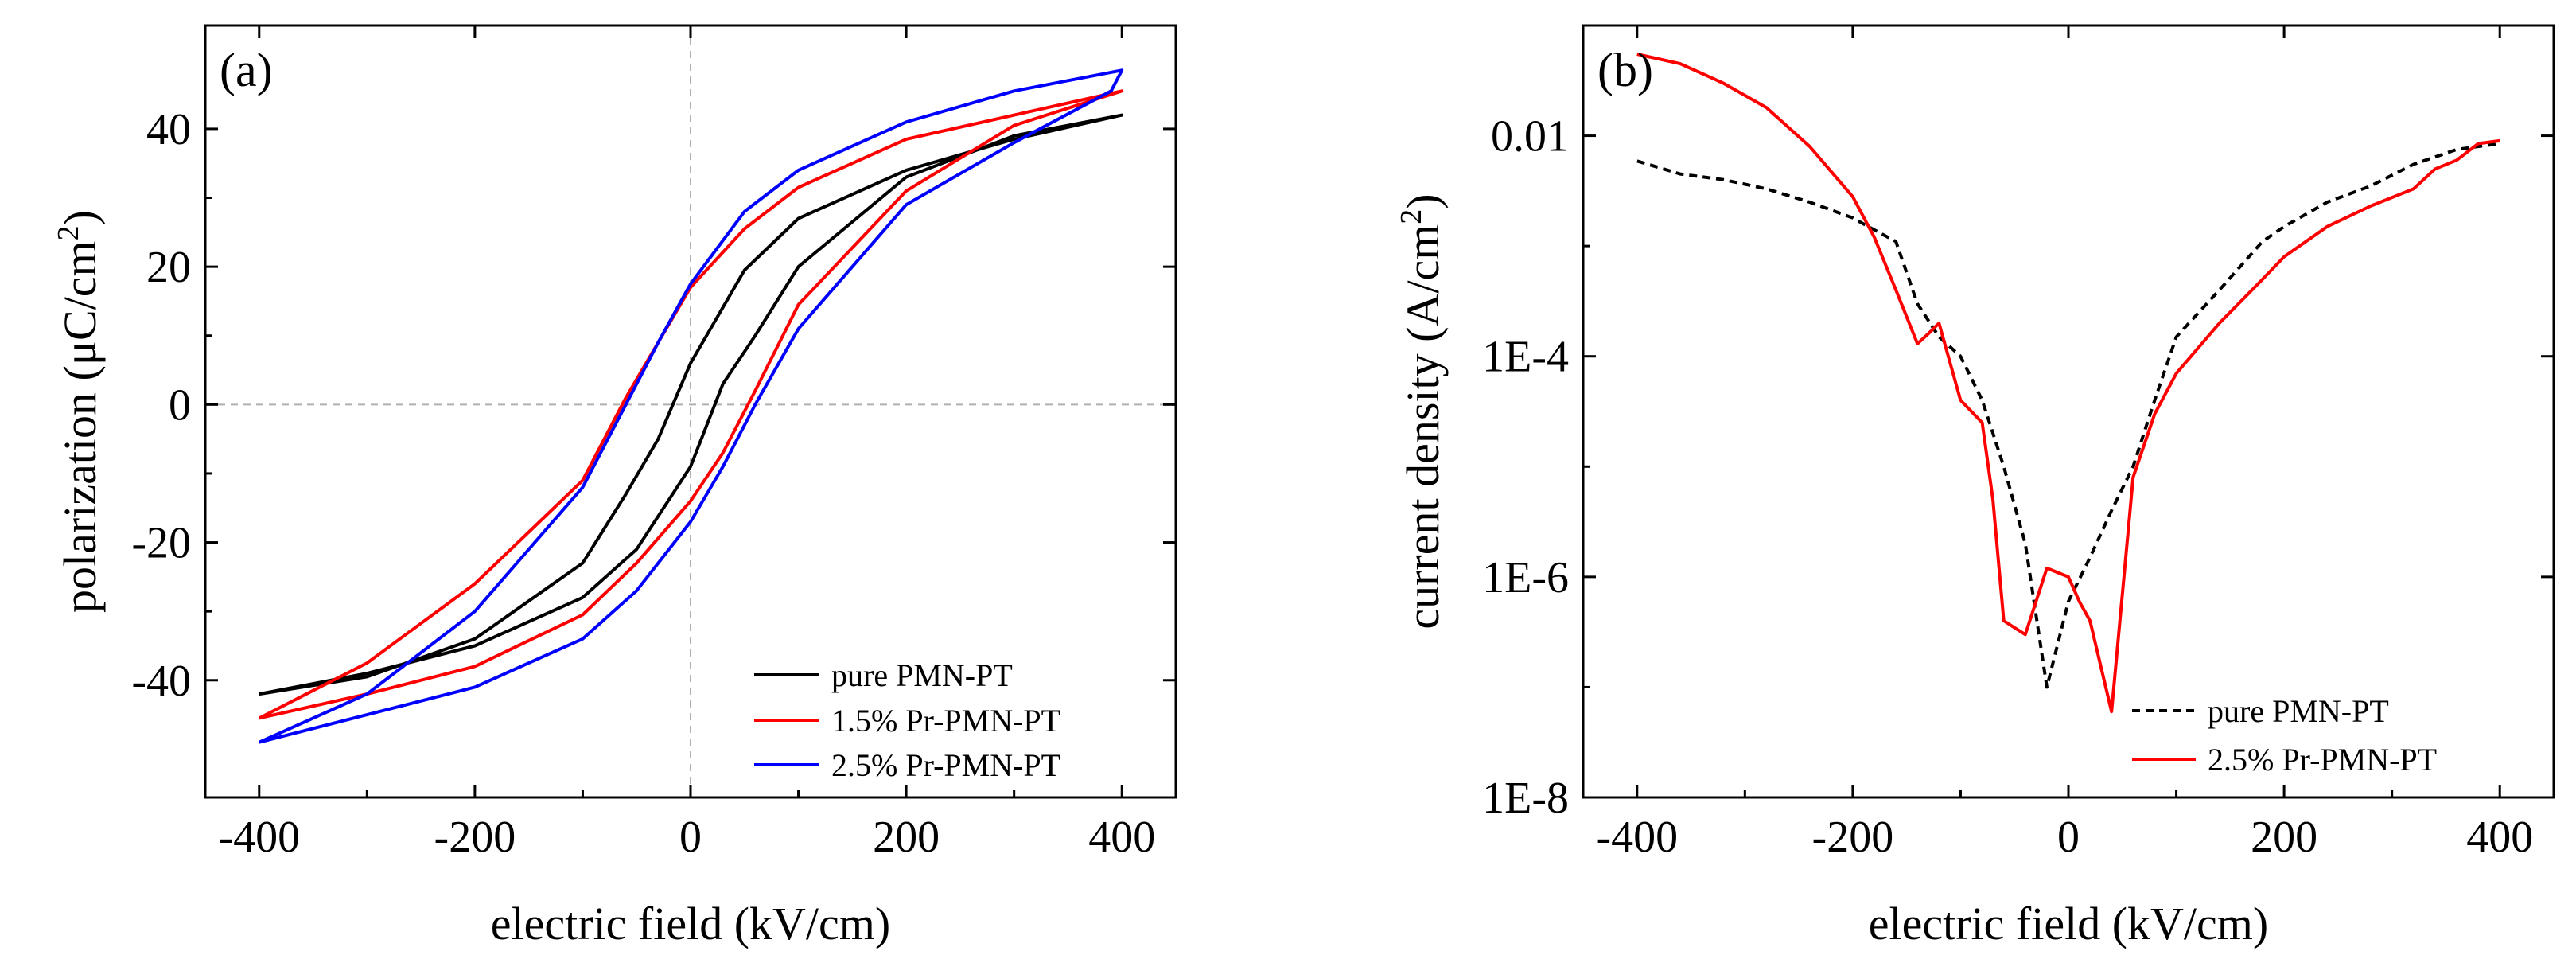 This screenshot has width=2576, height=959. Describe the element at coordinates (1526, 357) in the screenshot. I see `panel-b-ytick-label: 1E-4` at that location.